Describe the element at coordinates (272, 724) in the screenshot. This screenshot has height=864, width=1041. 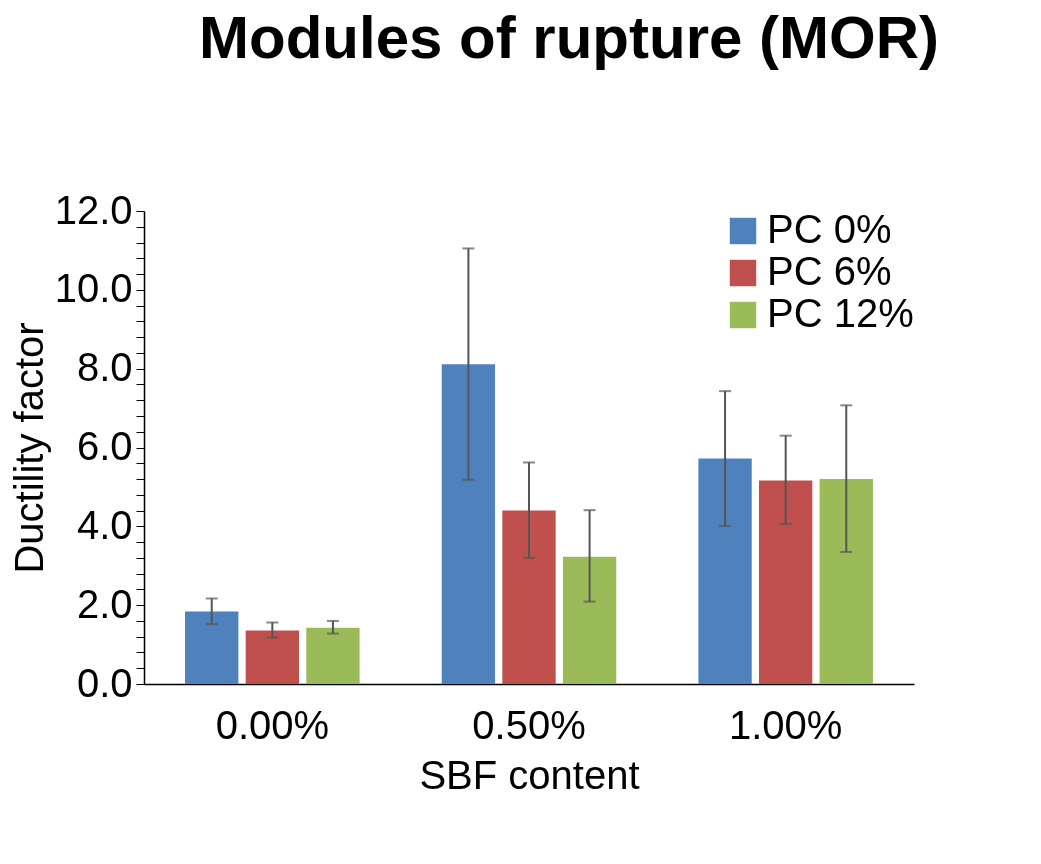
I see `x-tick-label: 0.00%` at that location.